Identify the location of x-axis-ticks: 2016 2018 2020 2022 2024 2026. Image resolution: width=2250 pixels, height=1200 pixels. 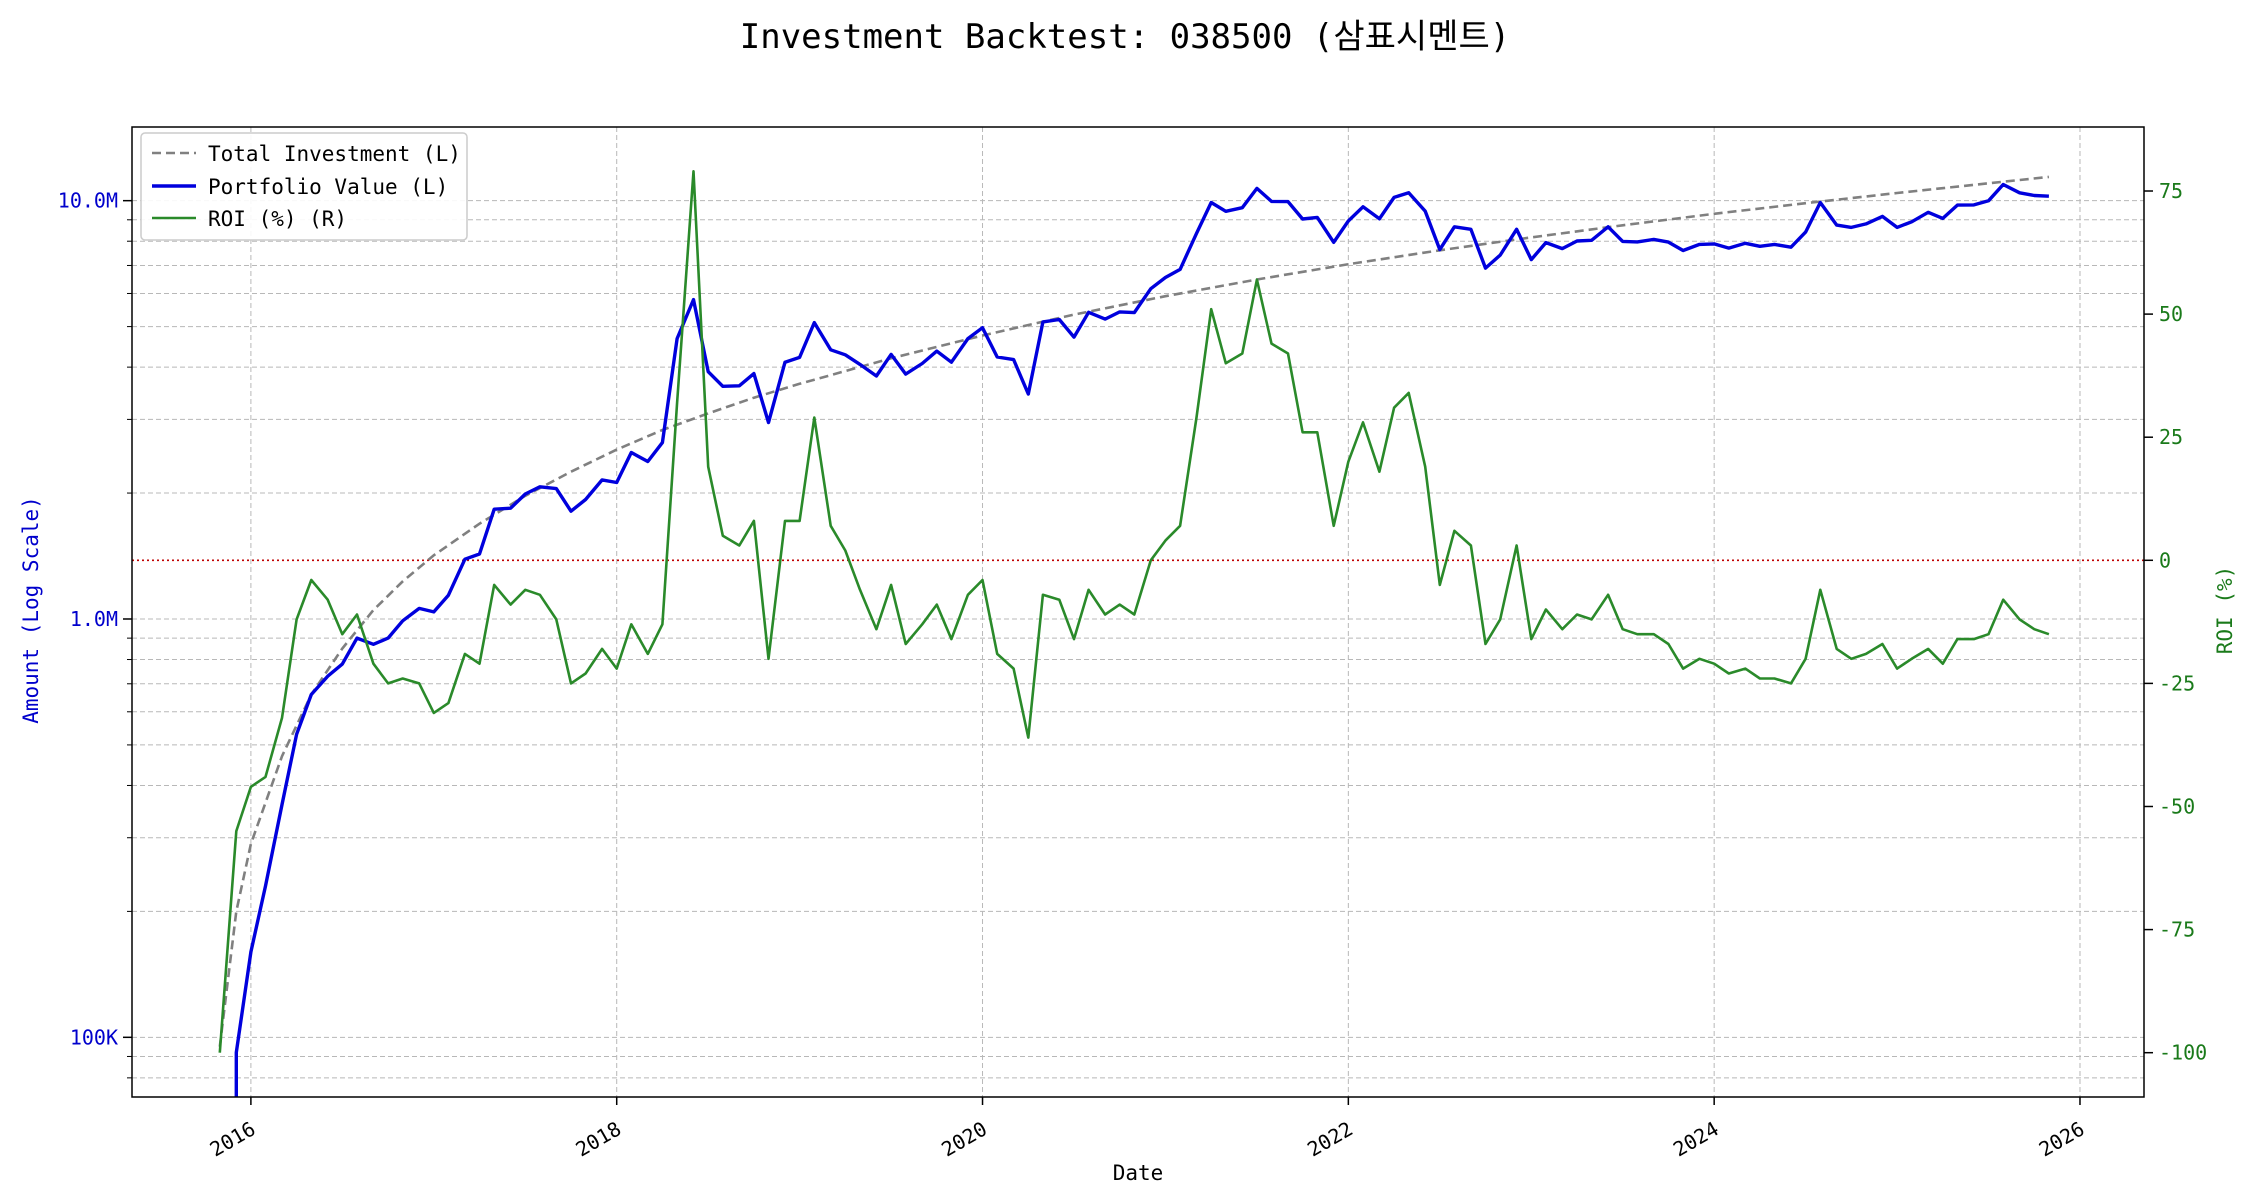
(1147, 1129).